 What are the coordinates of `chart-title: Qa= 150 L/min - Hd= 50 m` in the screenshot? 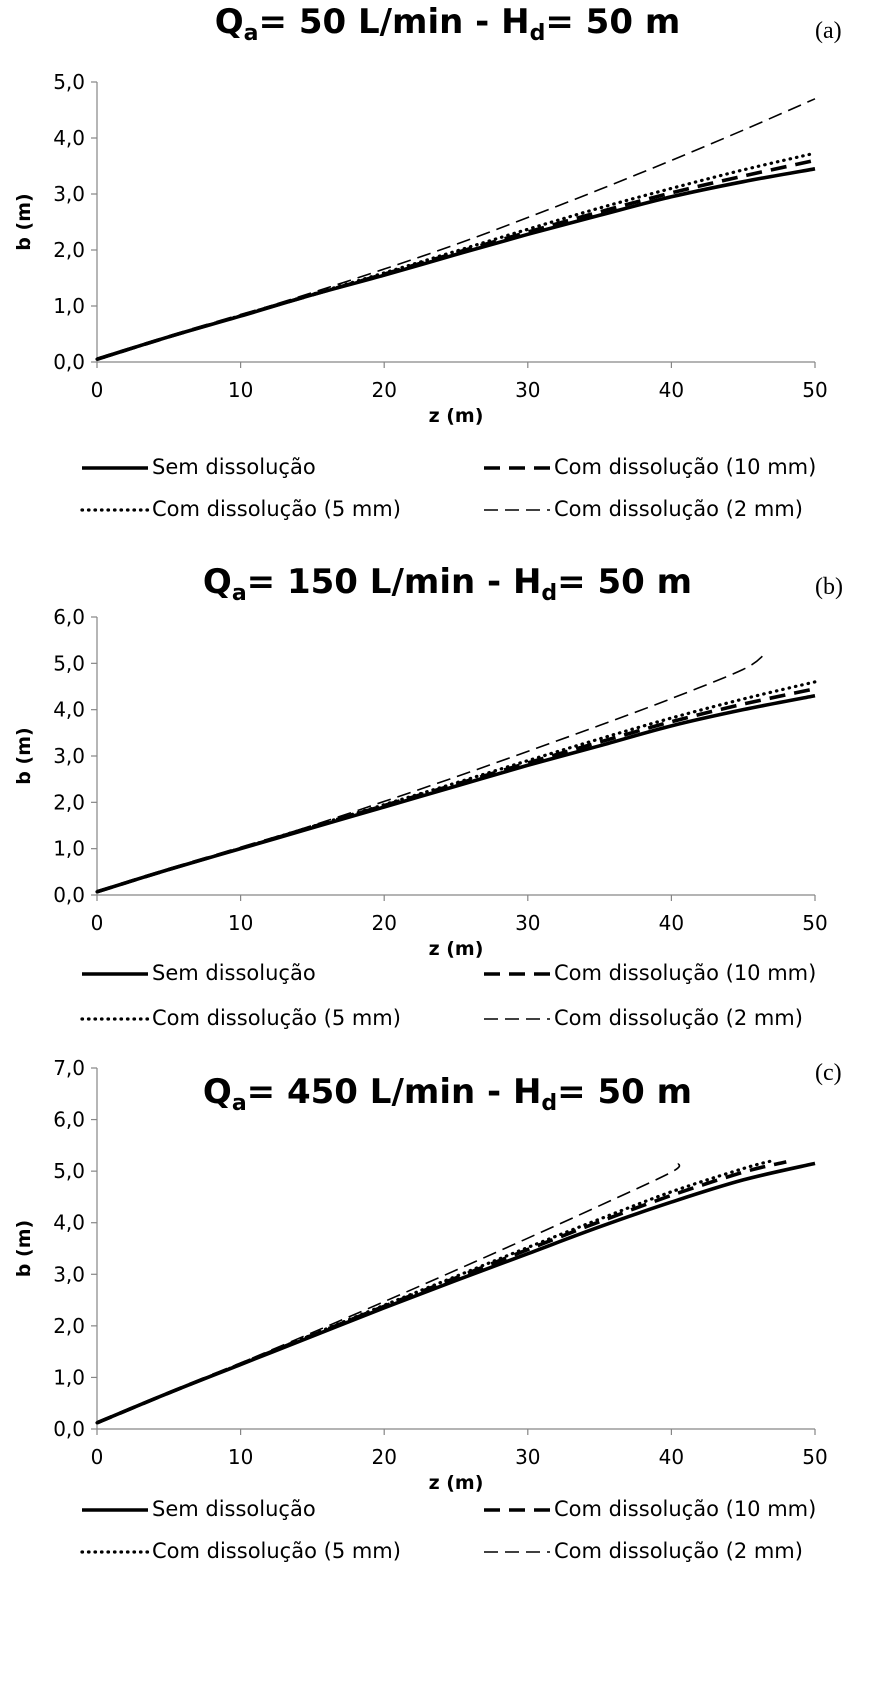 It's located at (447, 584).